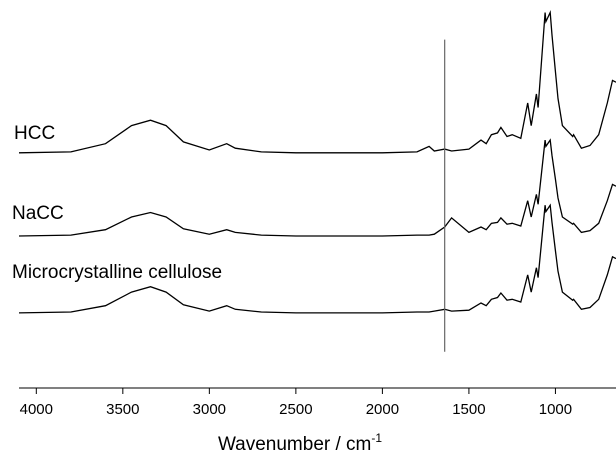  What do you see at coordinates (117, 272) in the screenshot?
I see `series-label: Microcrystalline cellulose` at bounding box center [117, 272].